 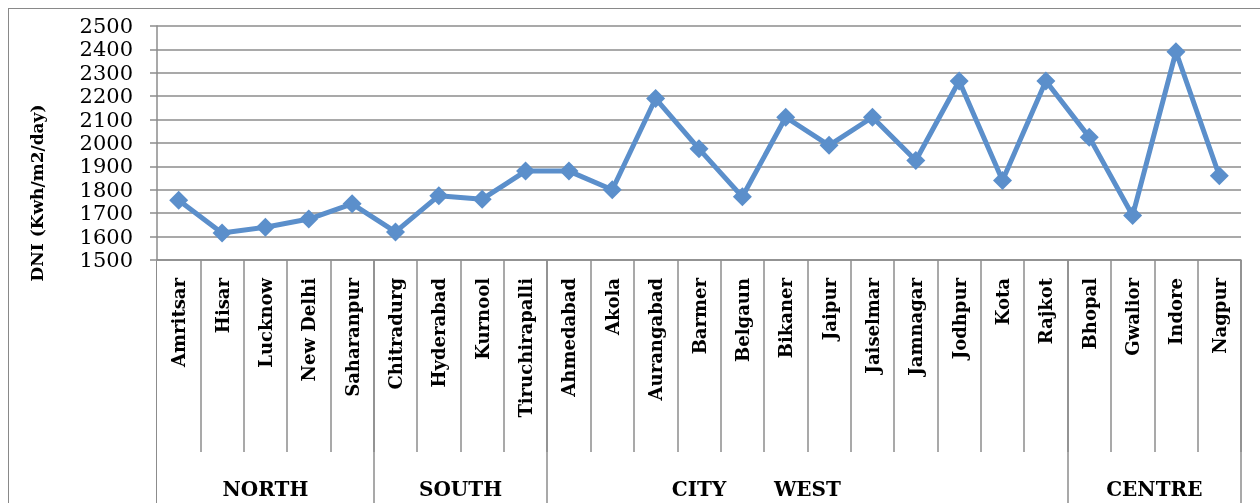 I want to click on text: WEST, so click(x=807, y=489).